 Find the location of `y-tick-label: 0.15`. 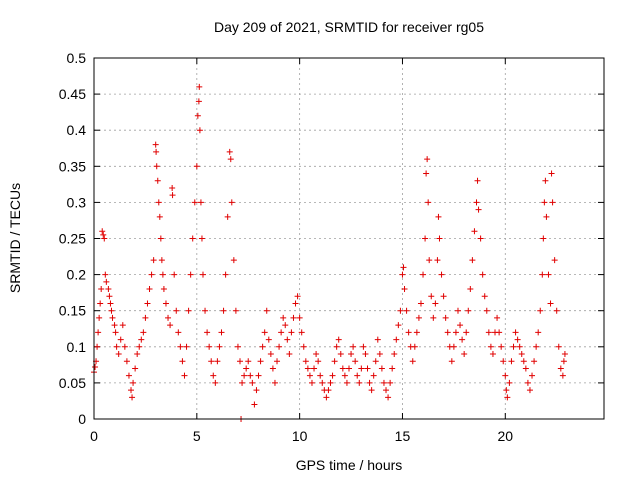

y-tick-label: 0.15 is located at coordinates (72, 311).